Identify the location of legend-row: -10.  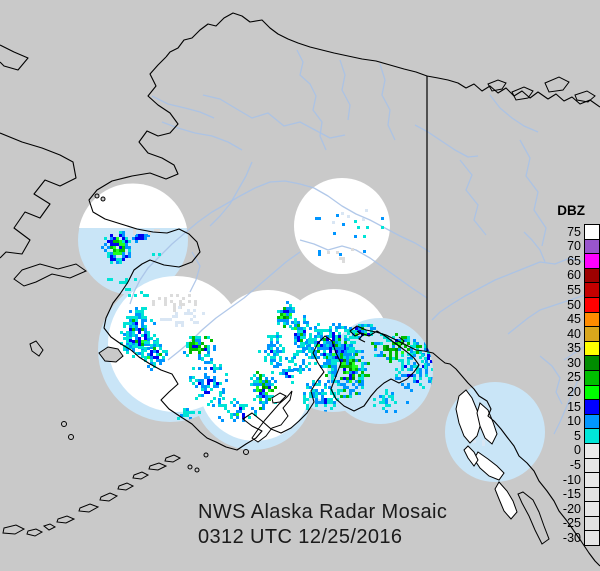
(570, 480).